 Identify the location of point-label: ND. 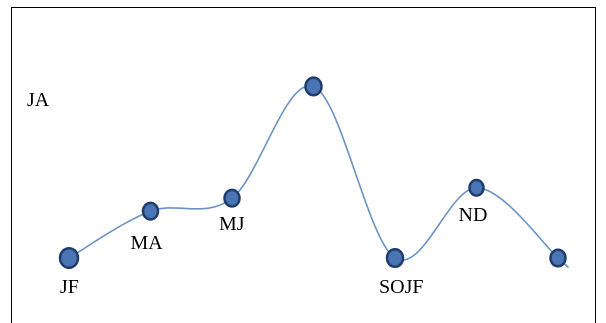
(473, 215).